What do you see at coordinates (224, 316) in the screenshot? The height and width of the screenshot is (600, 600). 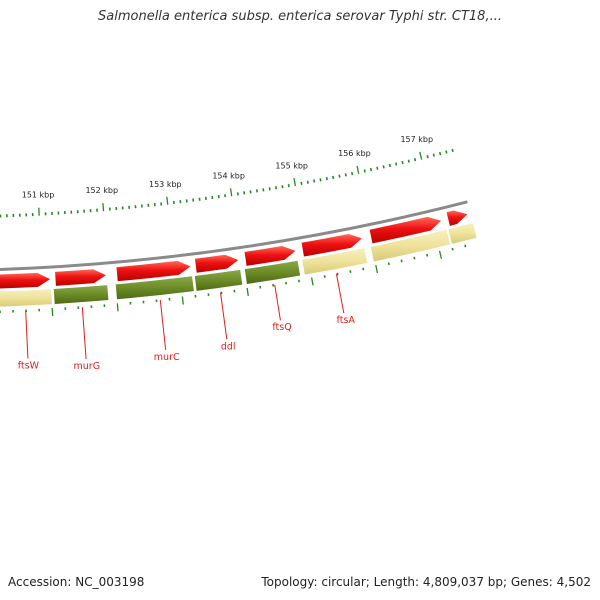 I see `gene-label-line-ddl` at bounding box center [224, 316].